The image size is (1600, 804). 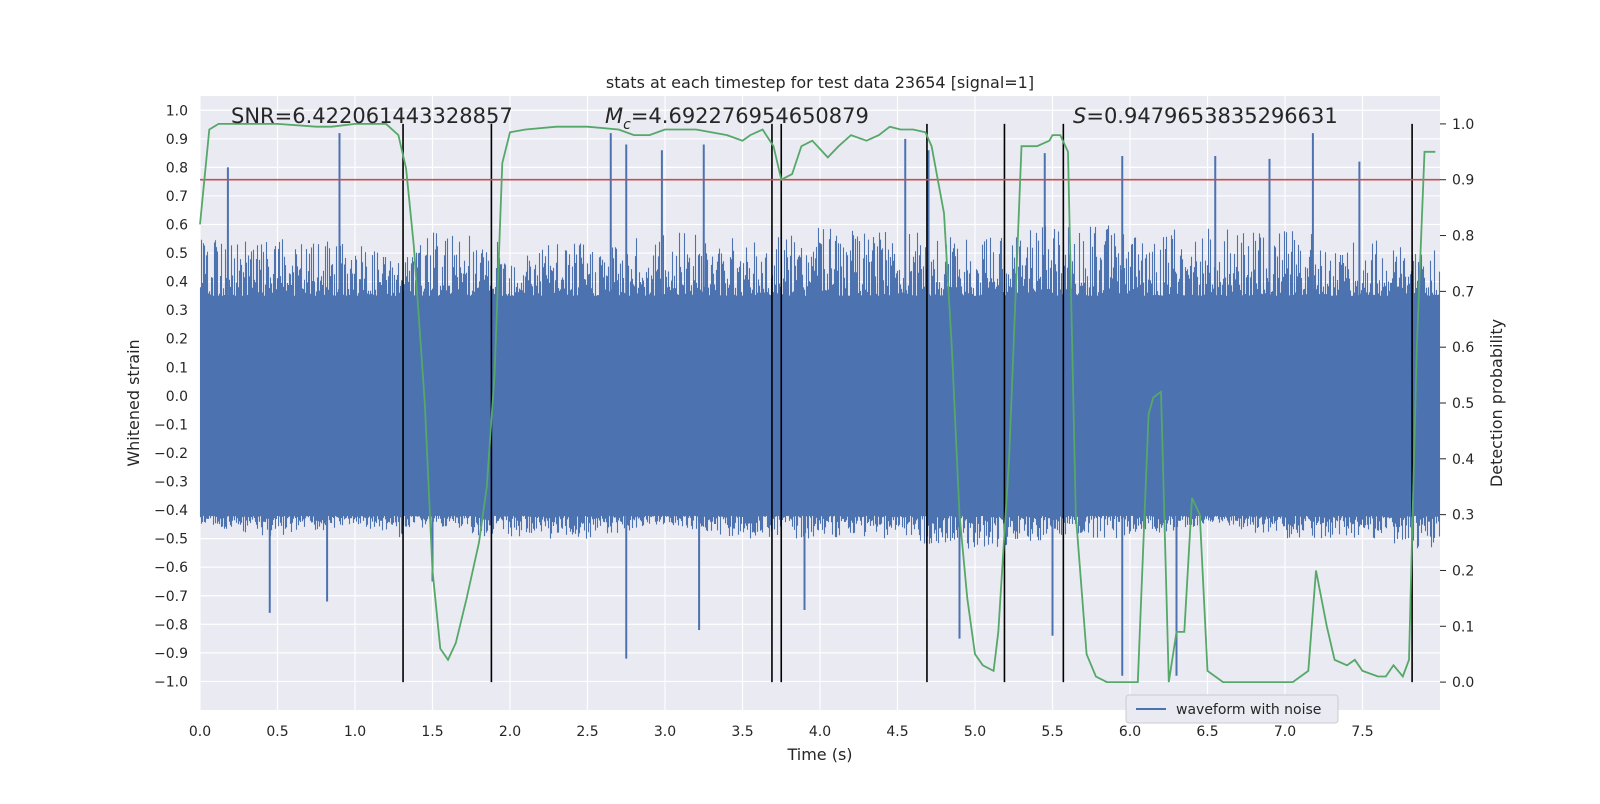 What do you see at coordinates (819, 754) in the screenshot?
I see `x-axis-label: Time (s)` at bounding box center [819, 754].